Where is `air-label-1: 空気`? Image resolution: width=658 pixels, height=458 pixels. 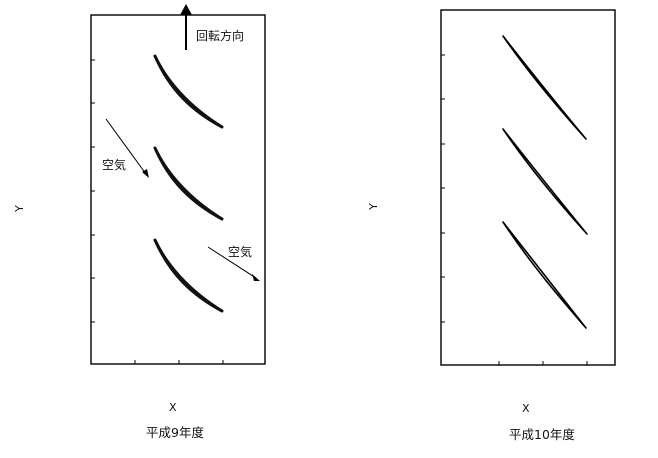 air-label-1: 空気 is located at coordinates (114, 165).